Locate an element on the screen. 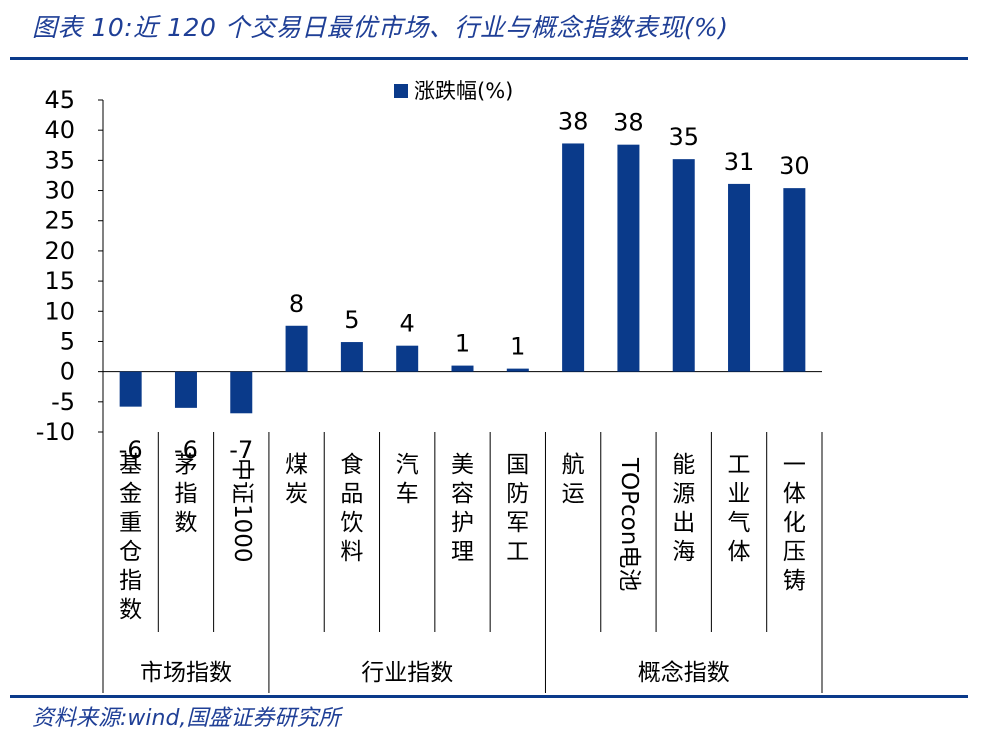 This screenshot has width=990, height=747. chart-title: 图表 10:近 120 个交易日最优市场、行业与概念指数表现(%) is located at coordinates (380, 27).